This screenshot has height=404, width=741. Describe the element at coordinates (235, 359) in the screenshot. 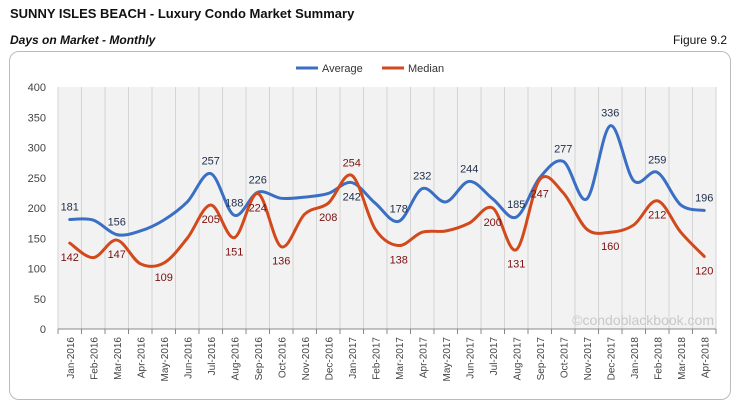

I see `x-tick-label: Aug-2016` at that location.